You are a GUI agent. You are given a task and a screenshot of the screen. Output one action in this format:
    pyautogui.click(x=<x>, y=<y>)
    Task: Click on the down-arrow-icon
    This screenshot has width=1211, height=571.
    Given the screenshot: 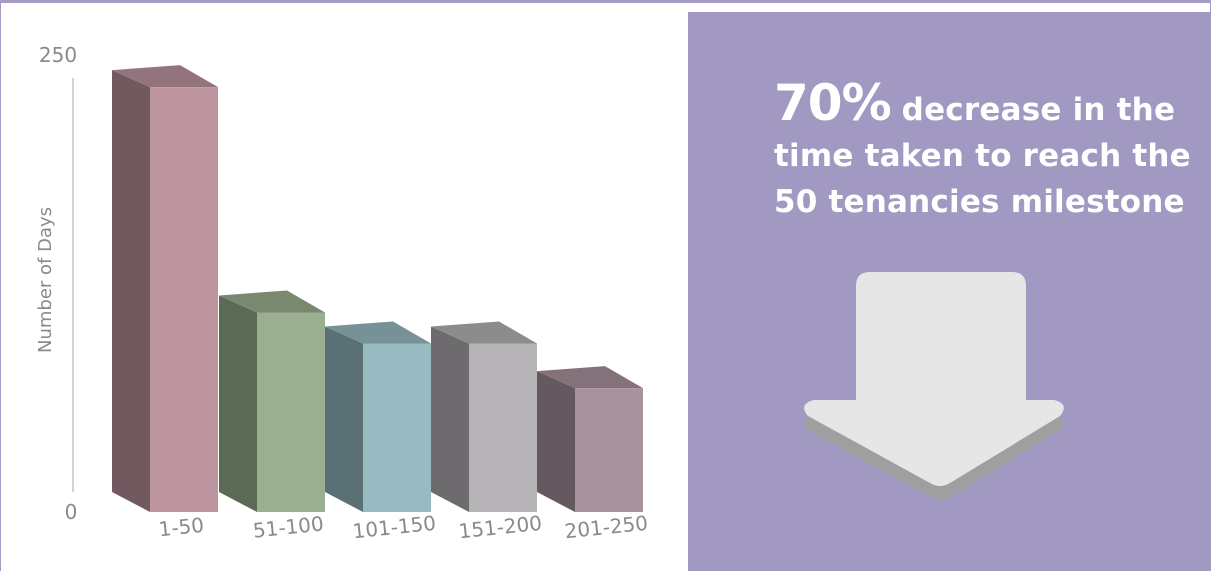 What is the action you would take?
    pyautogui.click(x=934, y=386)
    